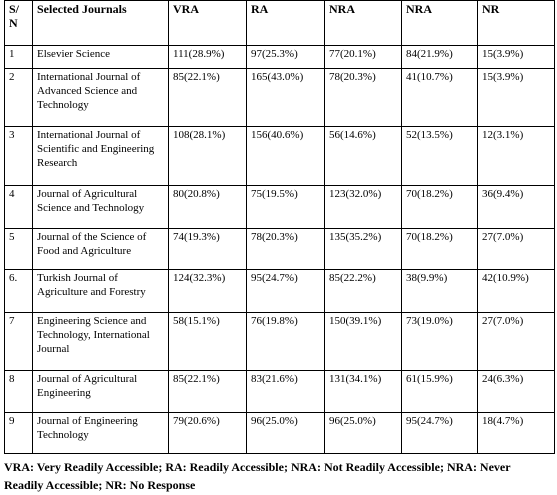 The image size is (557, 495). I want to click on cell-nr: 18(4.7%), so click(516, 433).